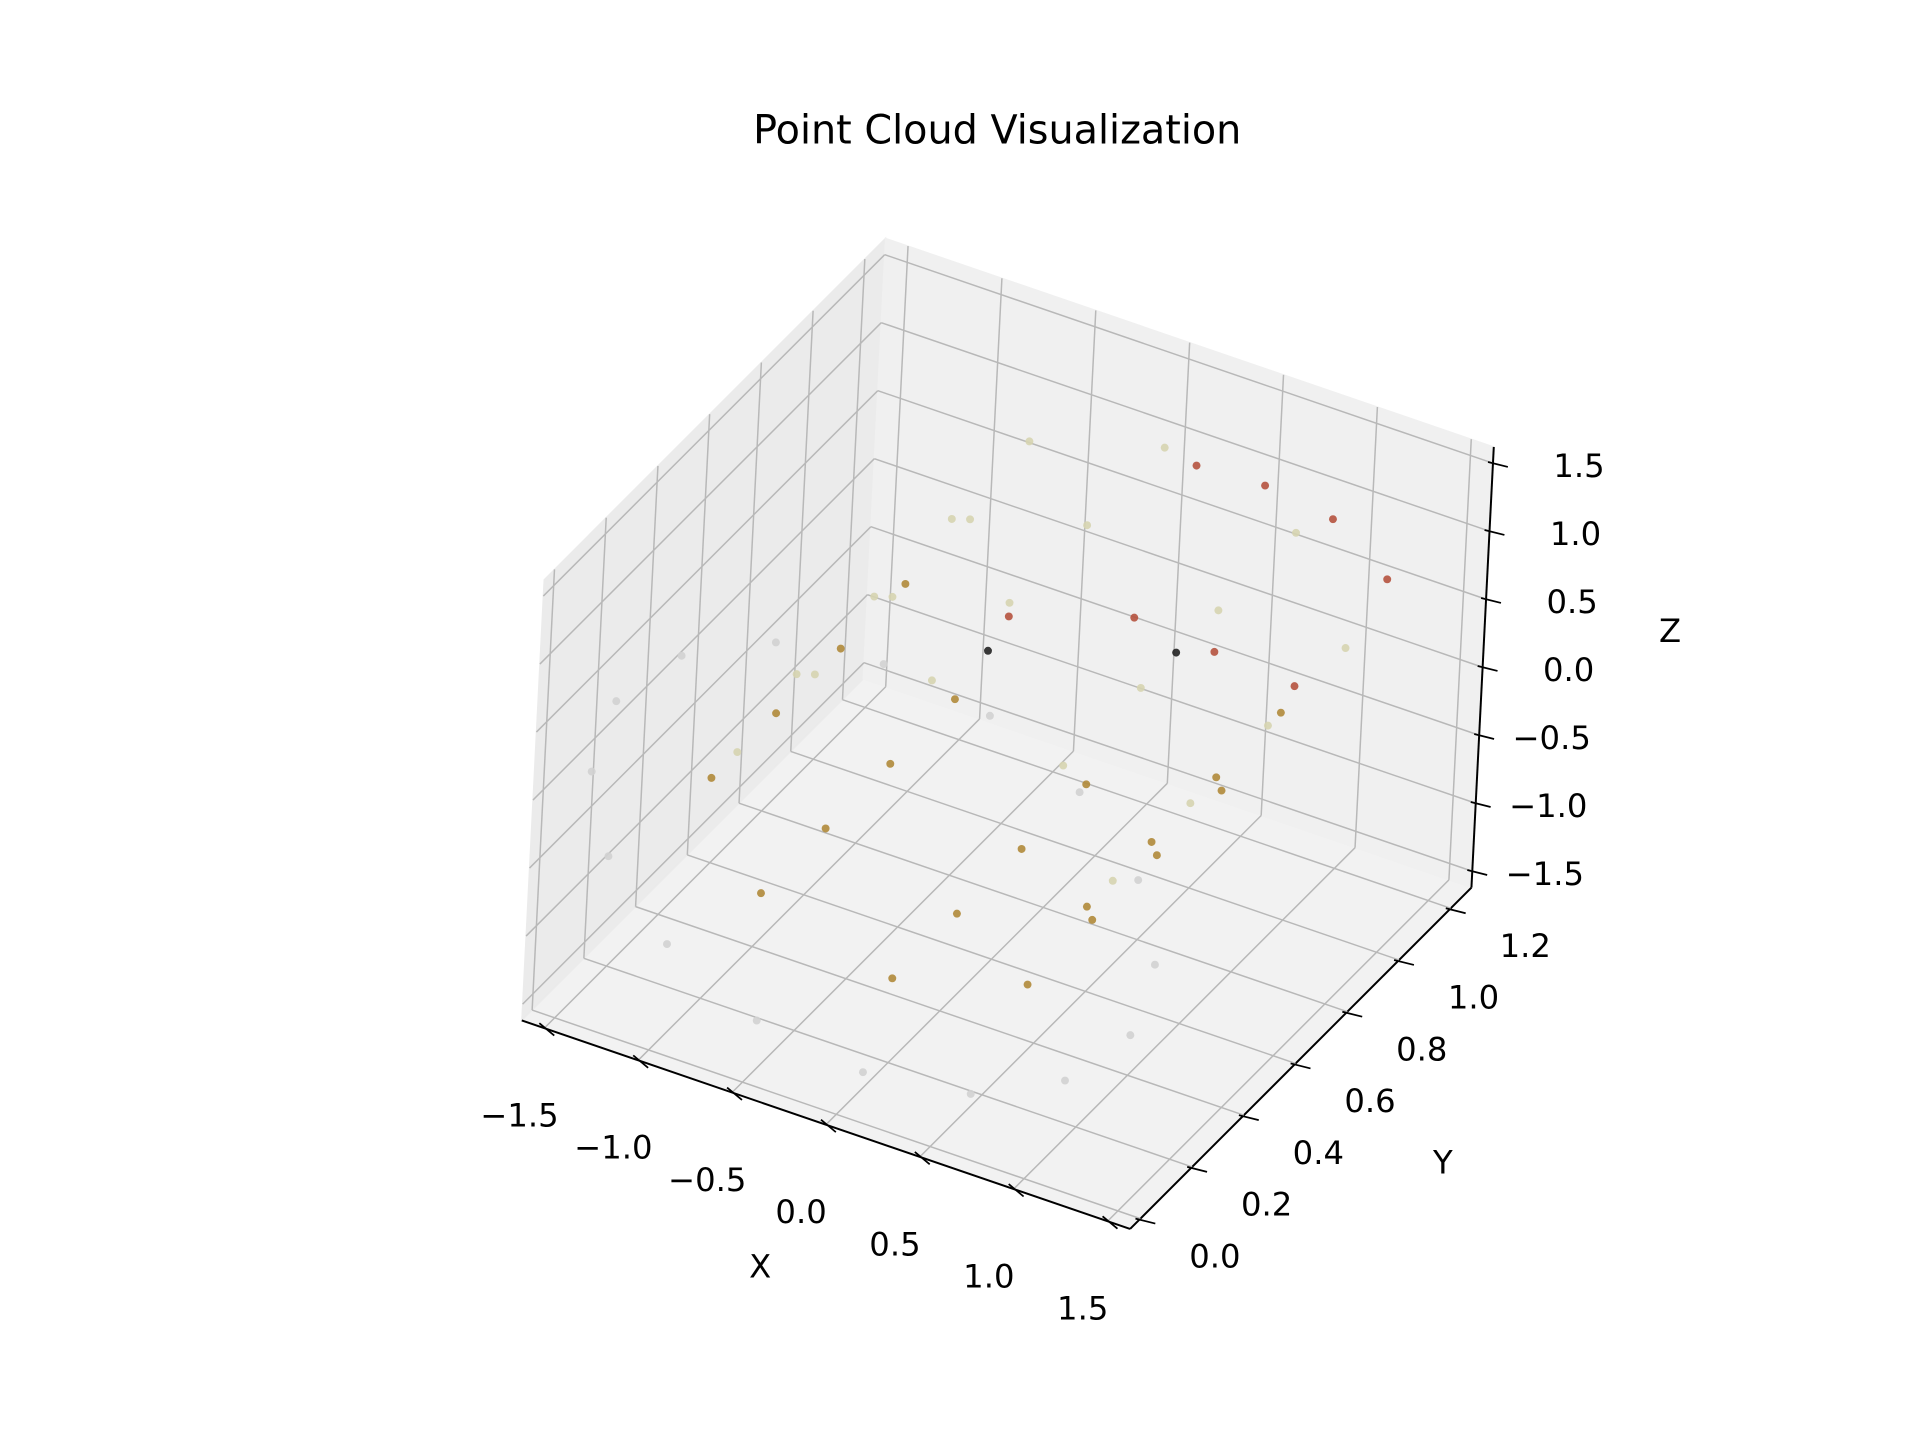 Image resolution: width=1920 pixels, height=1440 pixels. I want to click on z-tick-label: 0.5, so click(1571, 602).